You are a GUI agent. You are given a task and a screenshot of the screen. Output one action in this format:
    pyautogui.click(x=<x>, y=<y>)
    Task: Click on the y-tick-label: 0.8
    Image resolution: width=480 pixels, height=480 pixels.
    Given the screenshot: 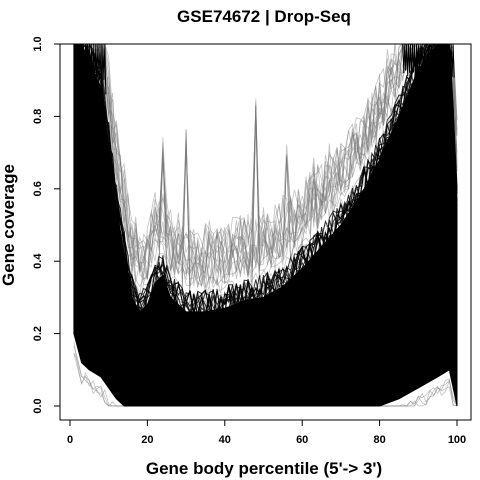 What is the action you would take?
    pyautogui.click(x=38, y=116)
    